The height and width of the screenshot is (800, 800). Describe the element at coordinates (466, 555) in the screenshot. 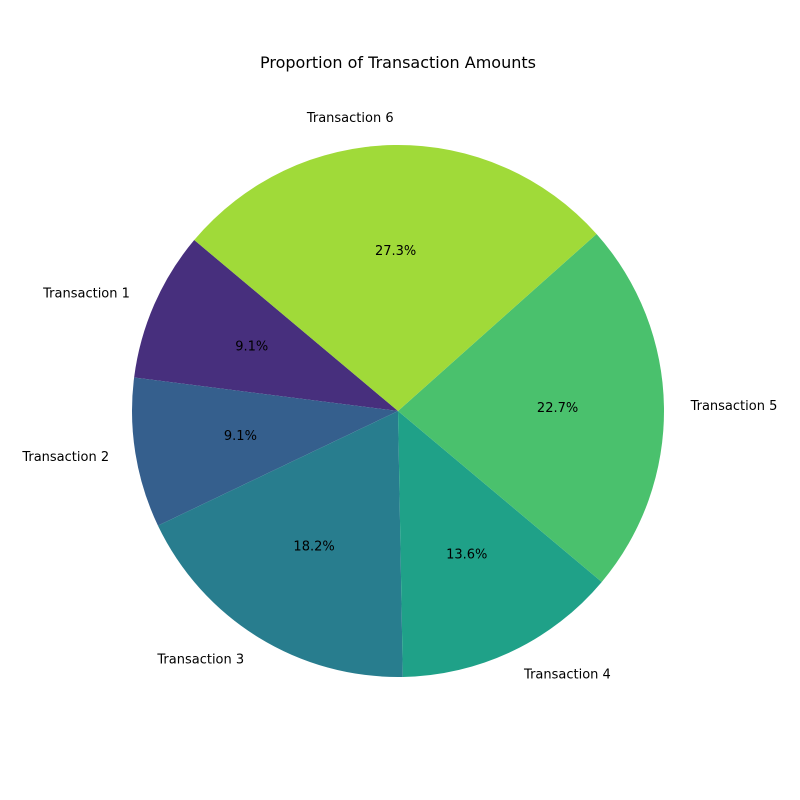

I see `percent-label-4: 13.6%` at that location.